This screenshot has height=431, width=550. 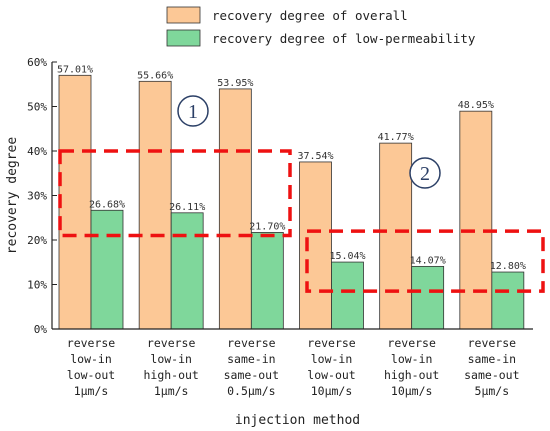 What do you see at coordinates (492, 391) in the screenshot?
I see `x-tick-label: 5μm/s` at bounding box center [492, 391].